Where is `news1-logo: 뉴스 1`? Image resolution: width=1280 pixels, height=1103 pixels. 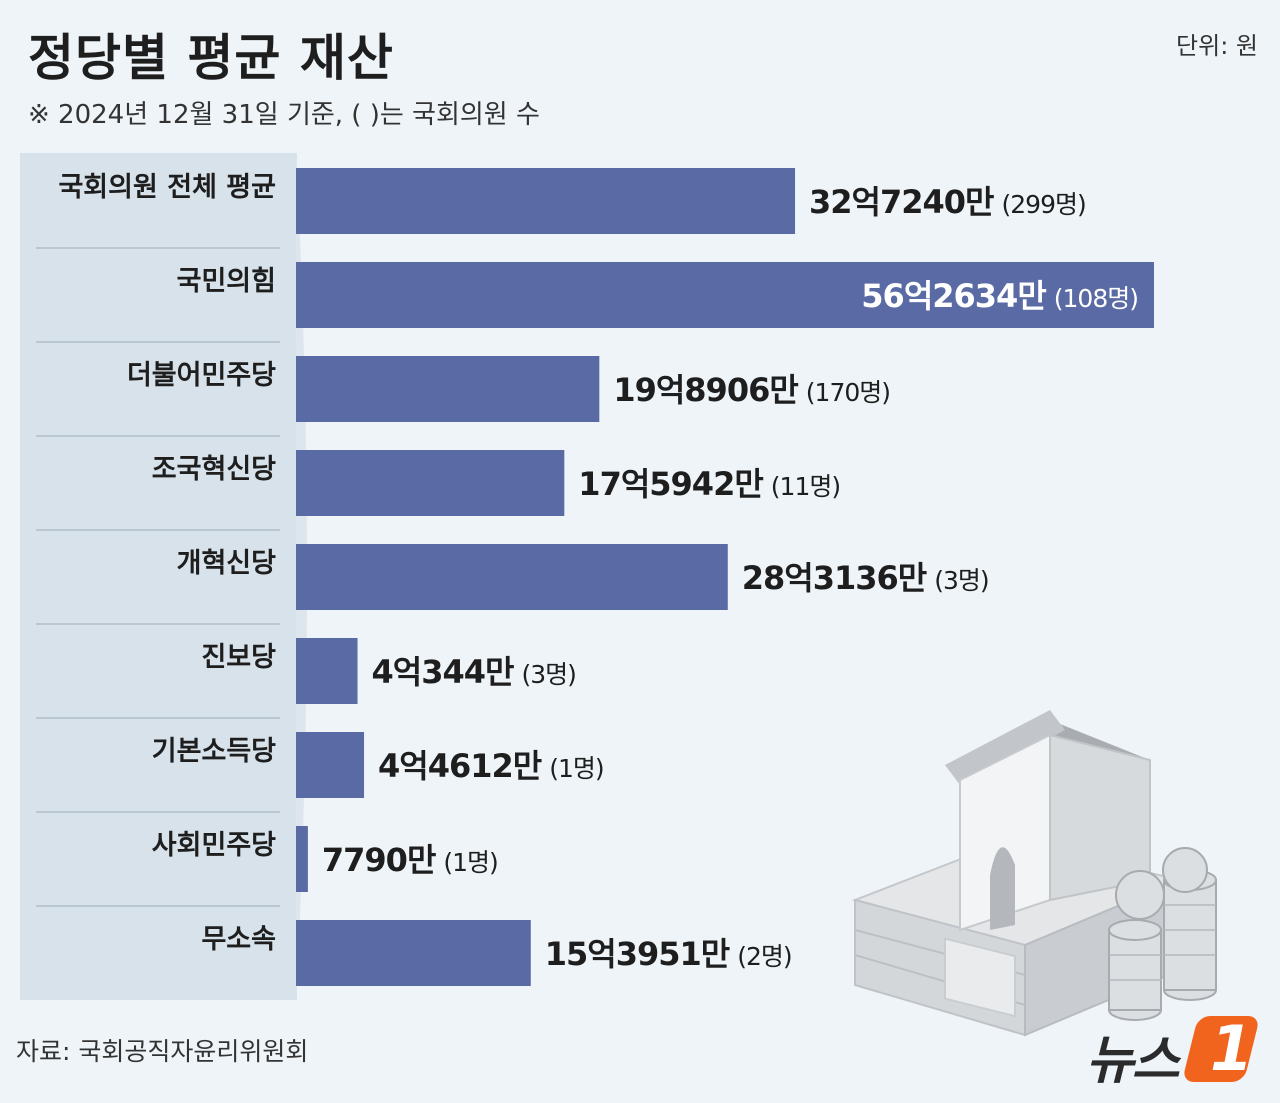 news1-logo: 뉴스 1 is located at coordinates (1176, 1050).